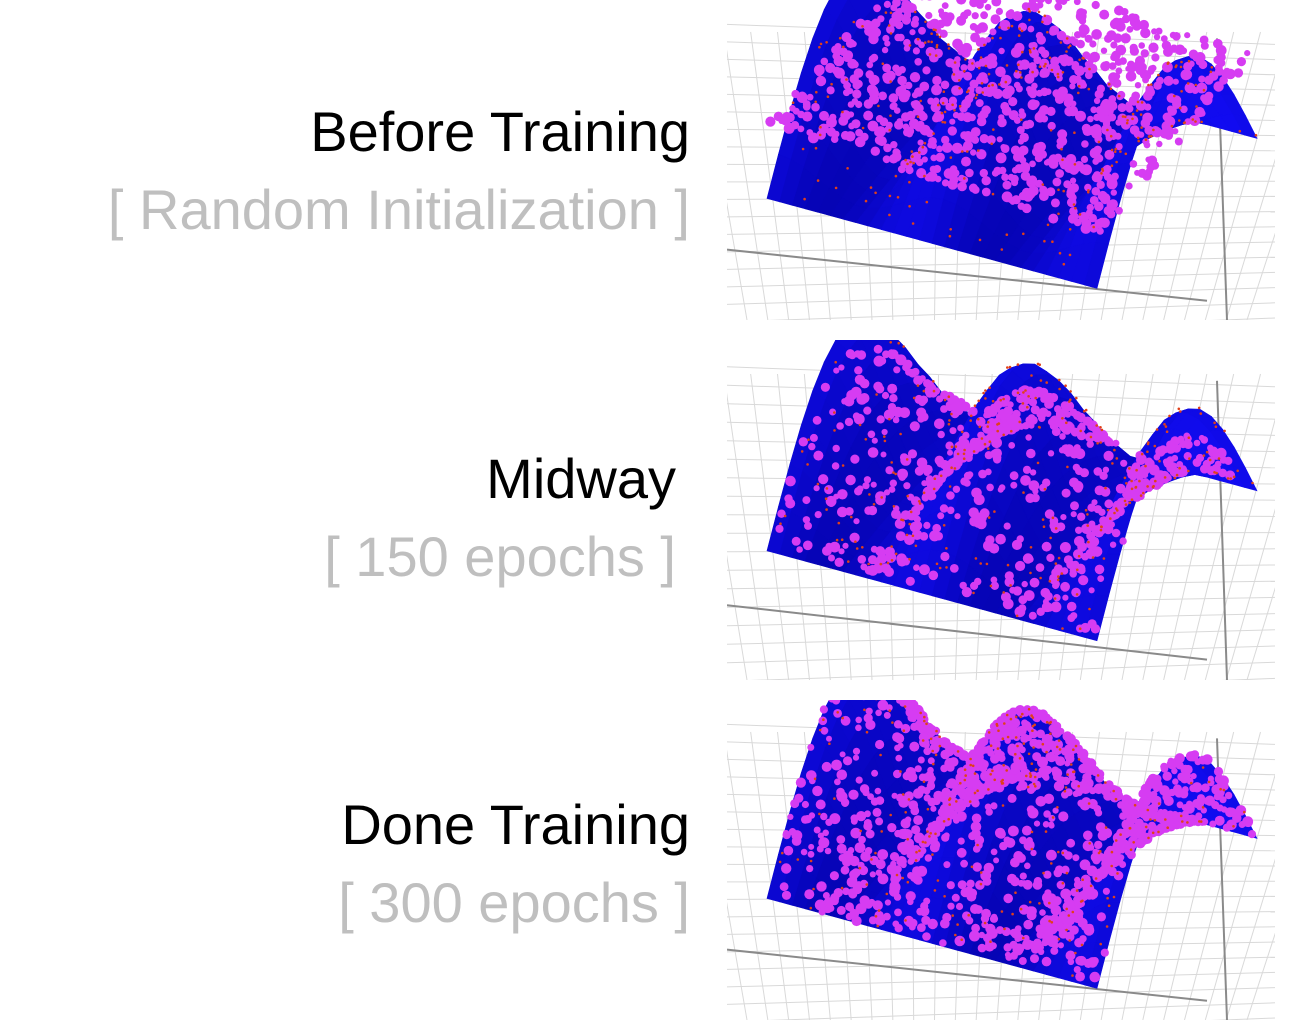 Image resolution: width=1297 pixels, height=1020 pixels. Describe the element at coordinates (500, 556) in the screenshot. I see `panel-subtitle: [ 150 epochs ]` at that location.